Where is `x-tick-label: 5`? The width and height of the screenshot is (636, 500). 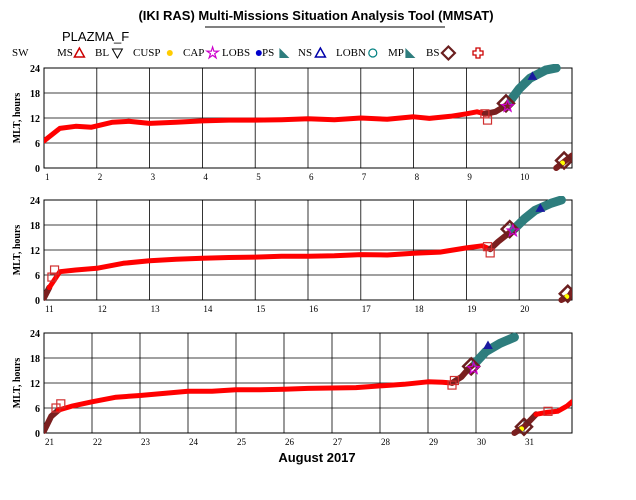
x-tick-label: 5 is located at coordinates (258, 177).